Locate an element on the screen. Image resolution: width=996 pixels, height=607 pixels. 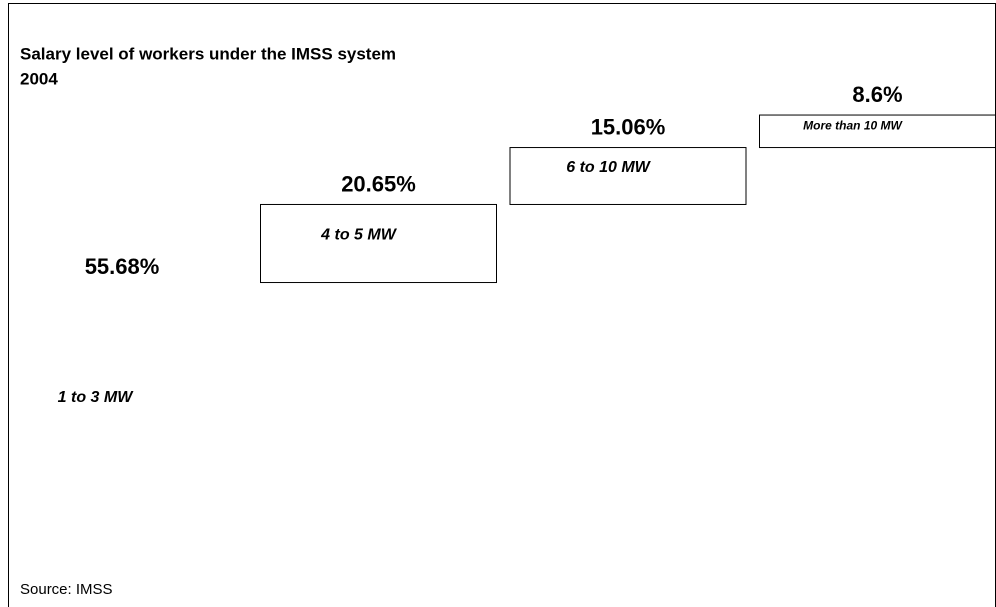
value-label: 15.06% is located at coordinates (628, 126).